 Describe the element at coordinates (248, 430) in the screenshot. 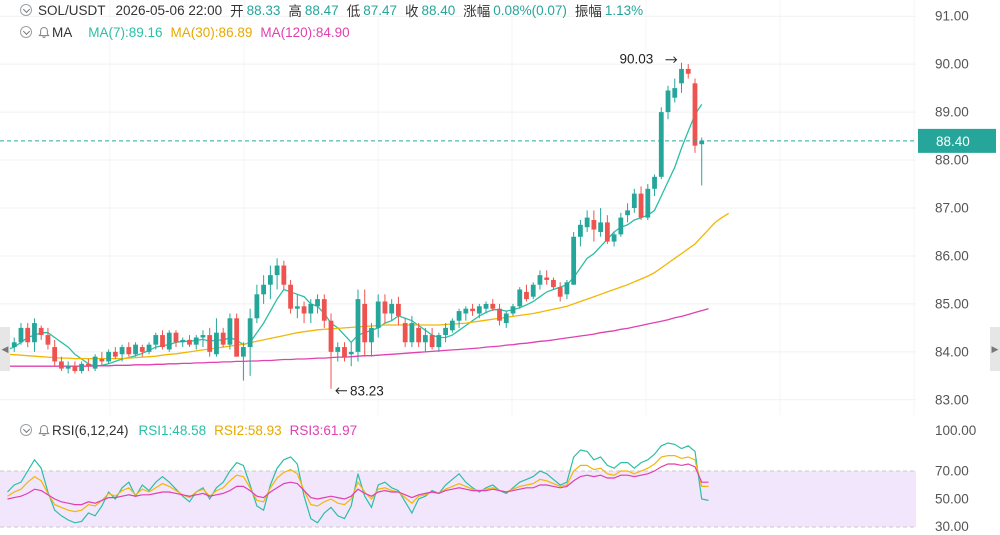

I see `rsi2-value: RSI2:58.93` at that location.